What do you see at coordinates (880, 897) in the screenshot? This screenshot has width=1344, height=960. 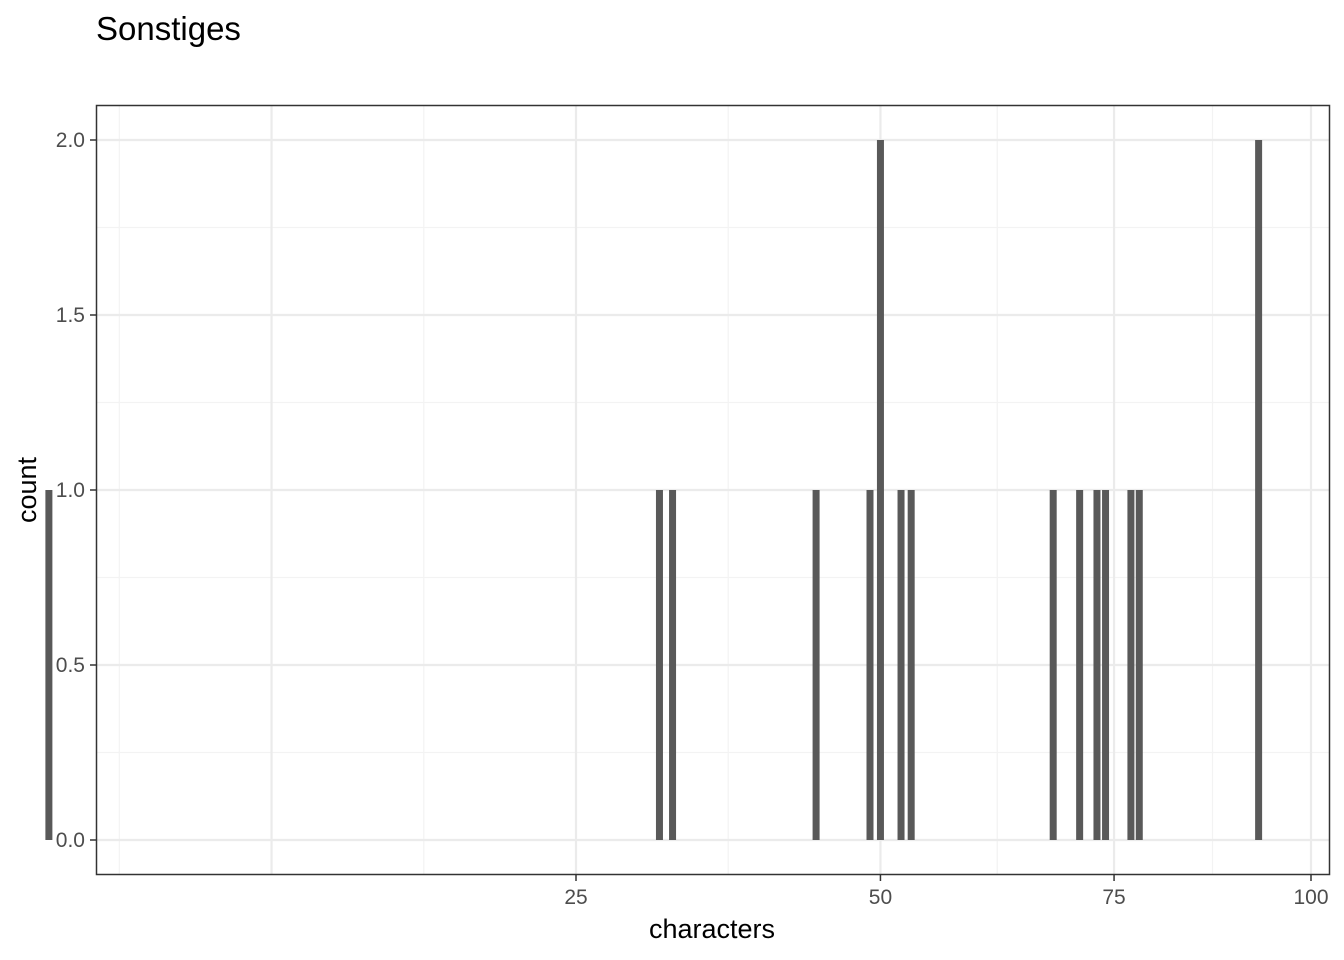 I see `x-tick-label: 50` at bounding box center [880, 897].